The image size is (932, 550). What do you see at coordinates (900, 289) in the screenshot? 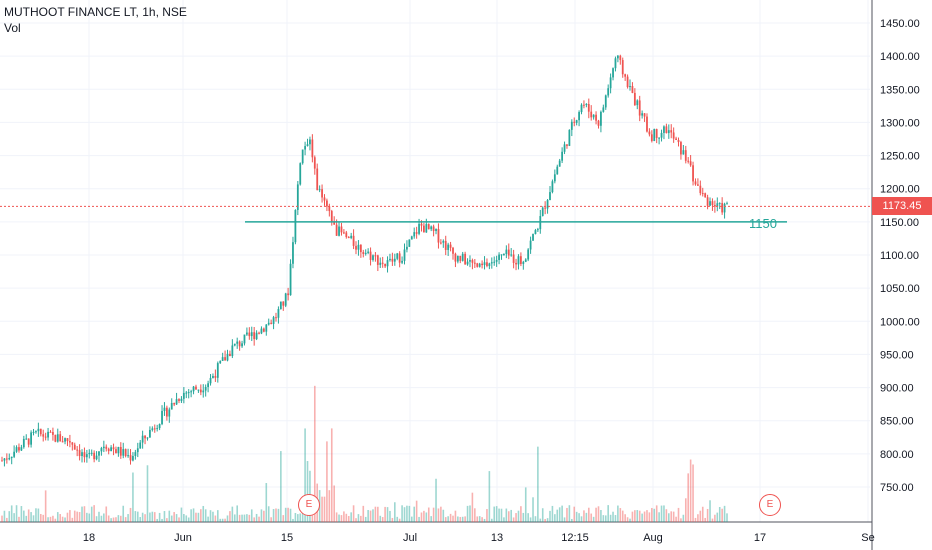
I see `price-axis-label: 1050.00` at bounding box center [900, 289].